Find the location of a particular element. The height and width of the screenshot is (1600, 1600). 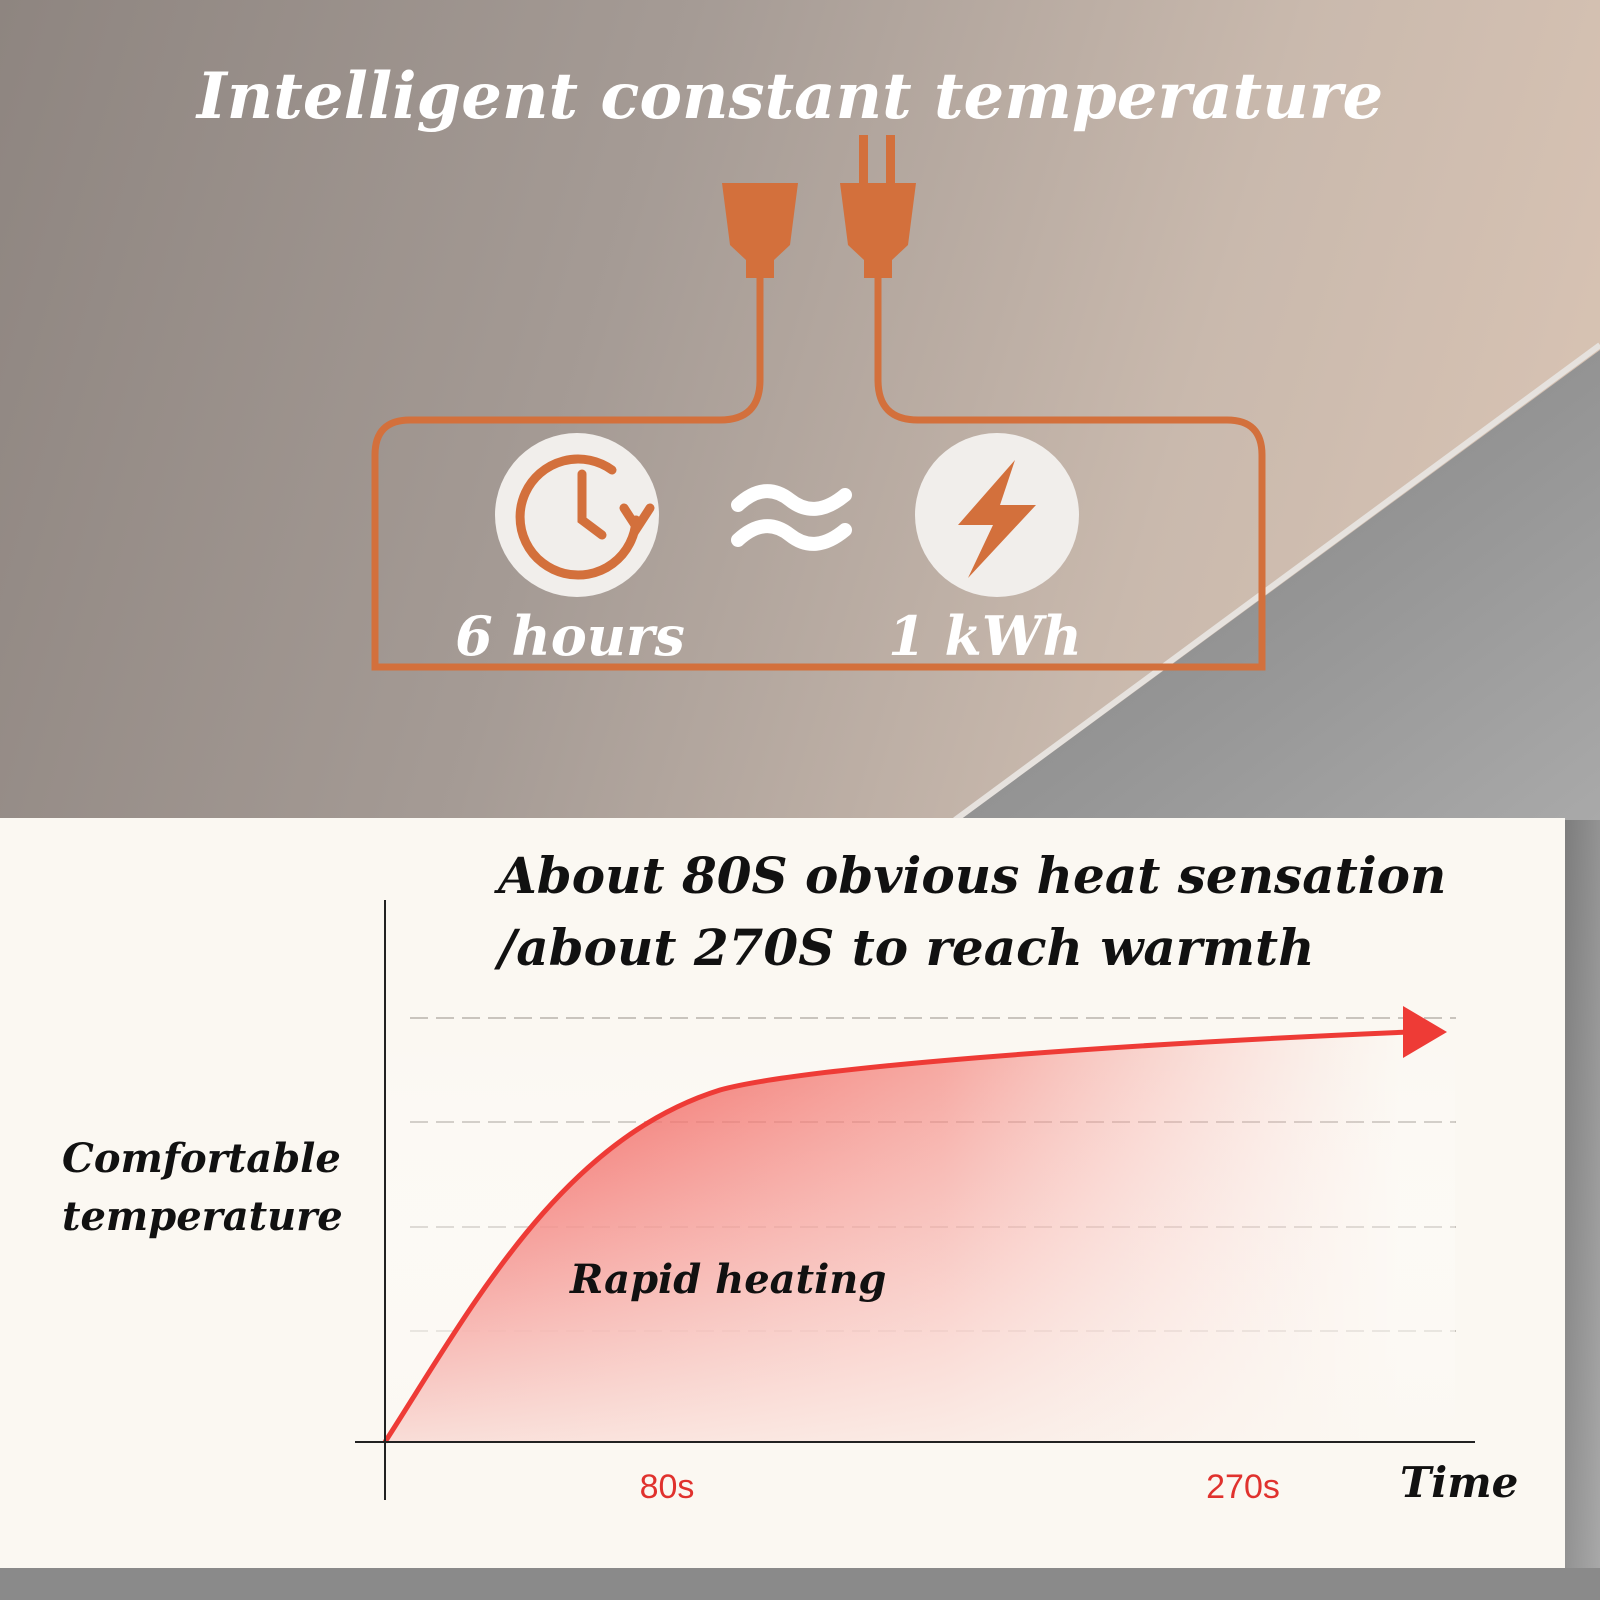

marble-edge is located at coordinates (1582, 1210).